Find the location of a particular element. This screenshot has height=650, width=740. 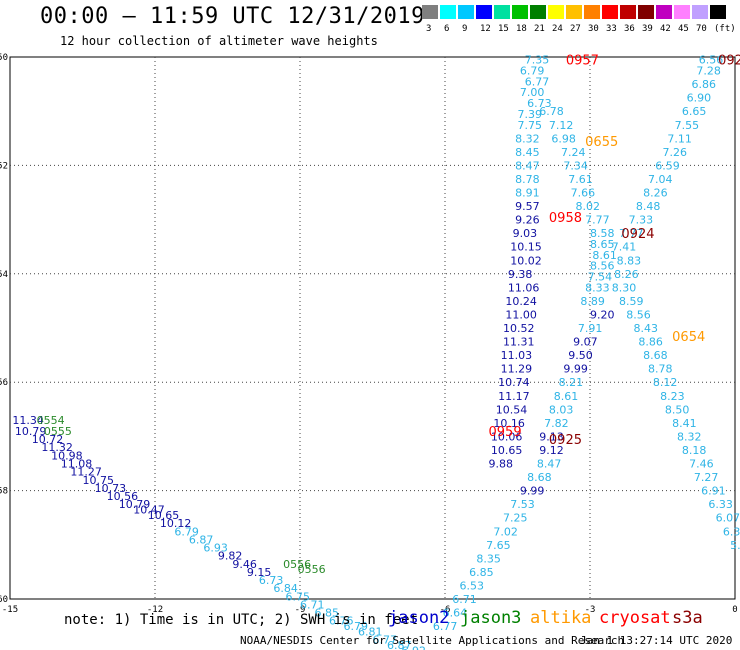

y-tick-label: -50 is located at coordinates (4, 58).